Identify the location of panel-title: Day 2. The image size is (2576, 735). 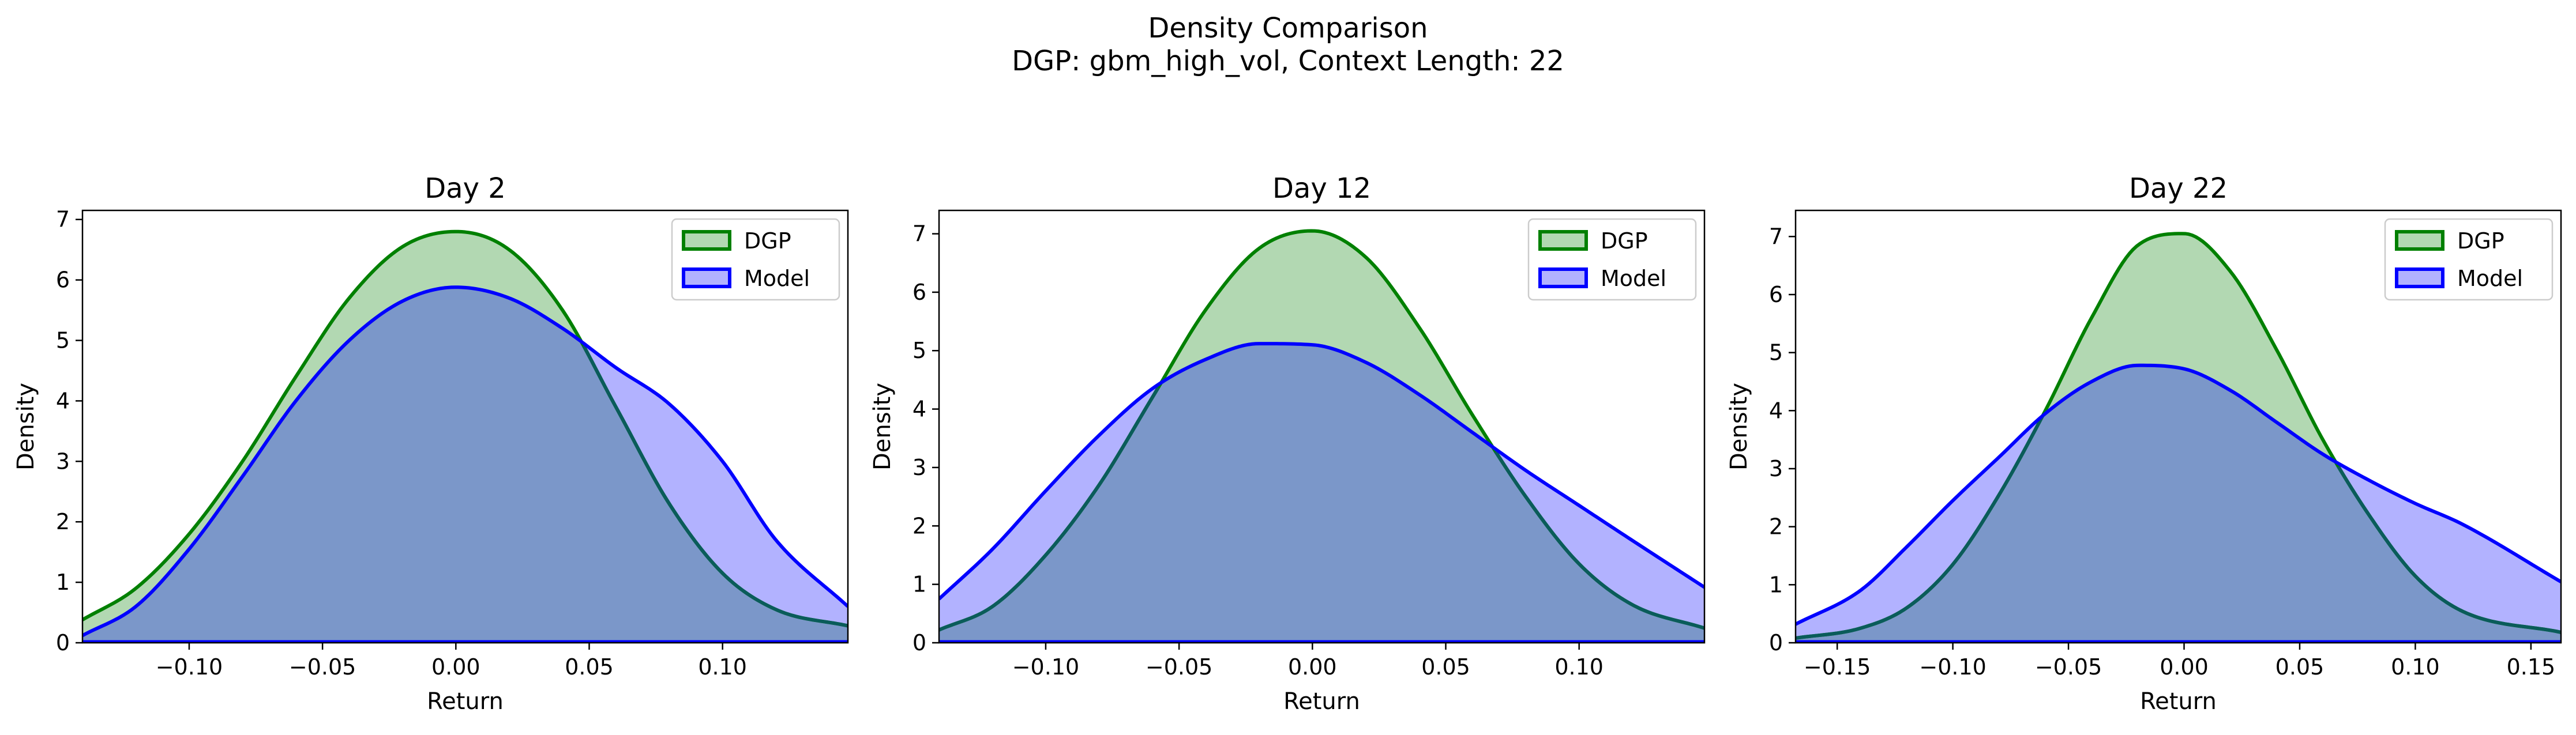
(465, 188).